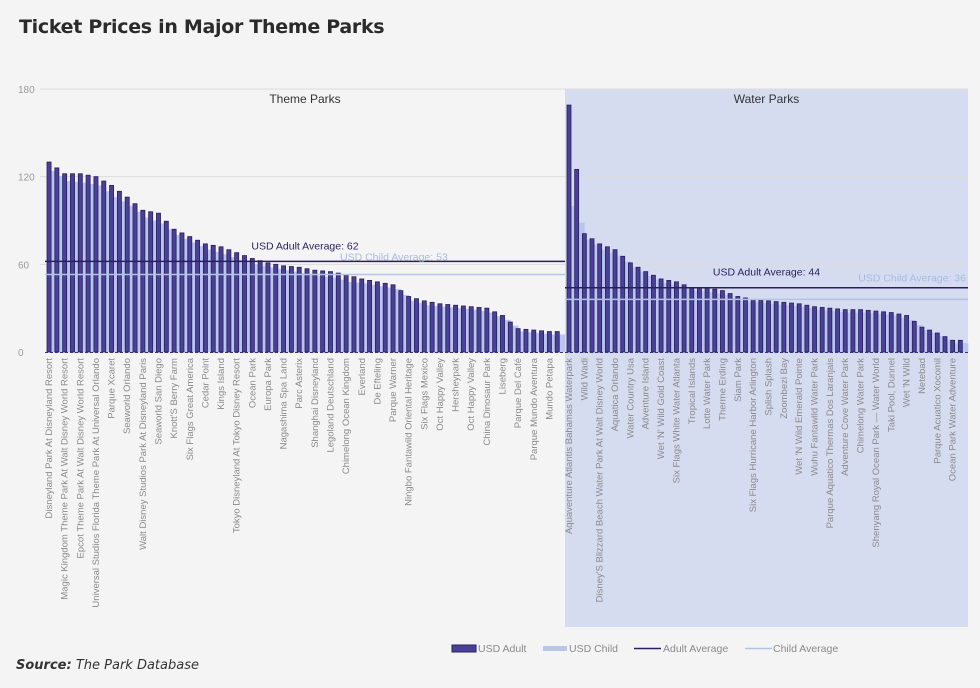 The image size is (980, 688). Describe the element at coordinates (502, 376) in the screenshot. I see `x-tick-label: Liseberg` at that location.